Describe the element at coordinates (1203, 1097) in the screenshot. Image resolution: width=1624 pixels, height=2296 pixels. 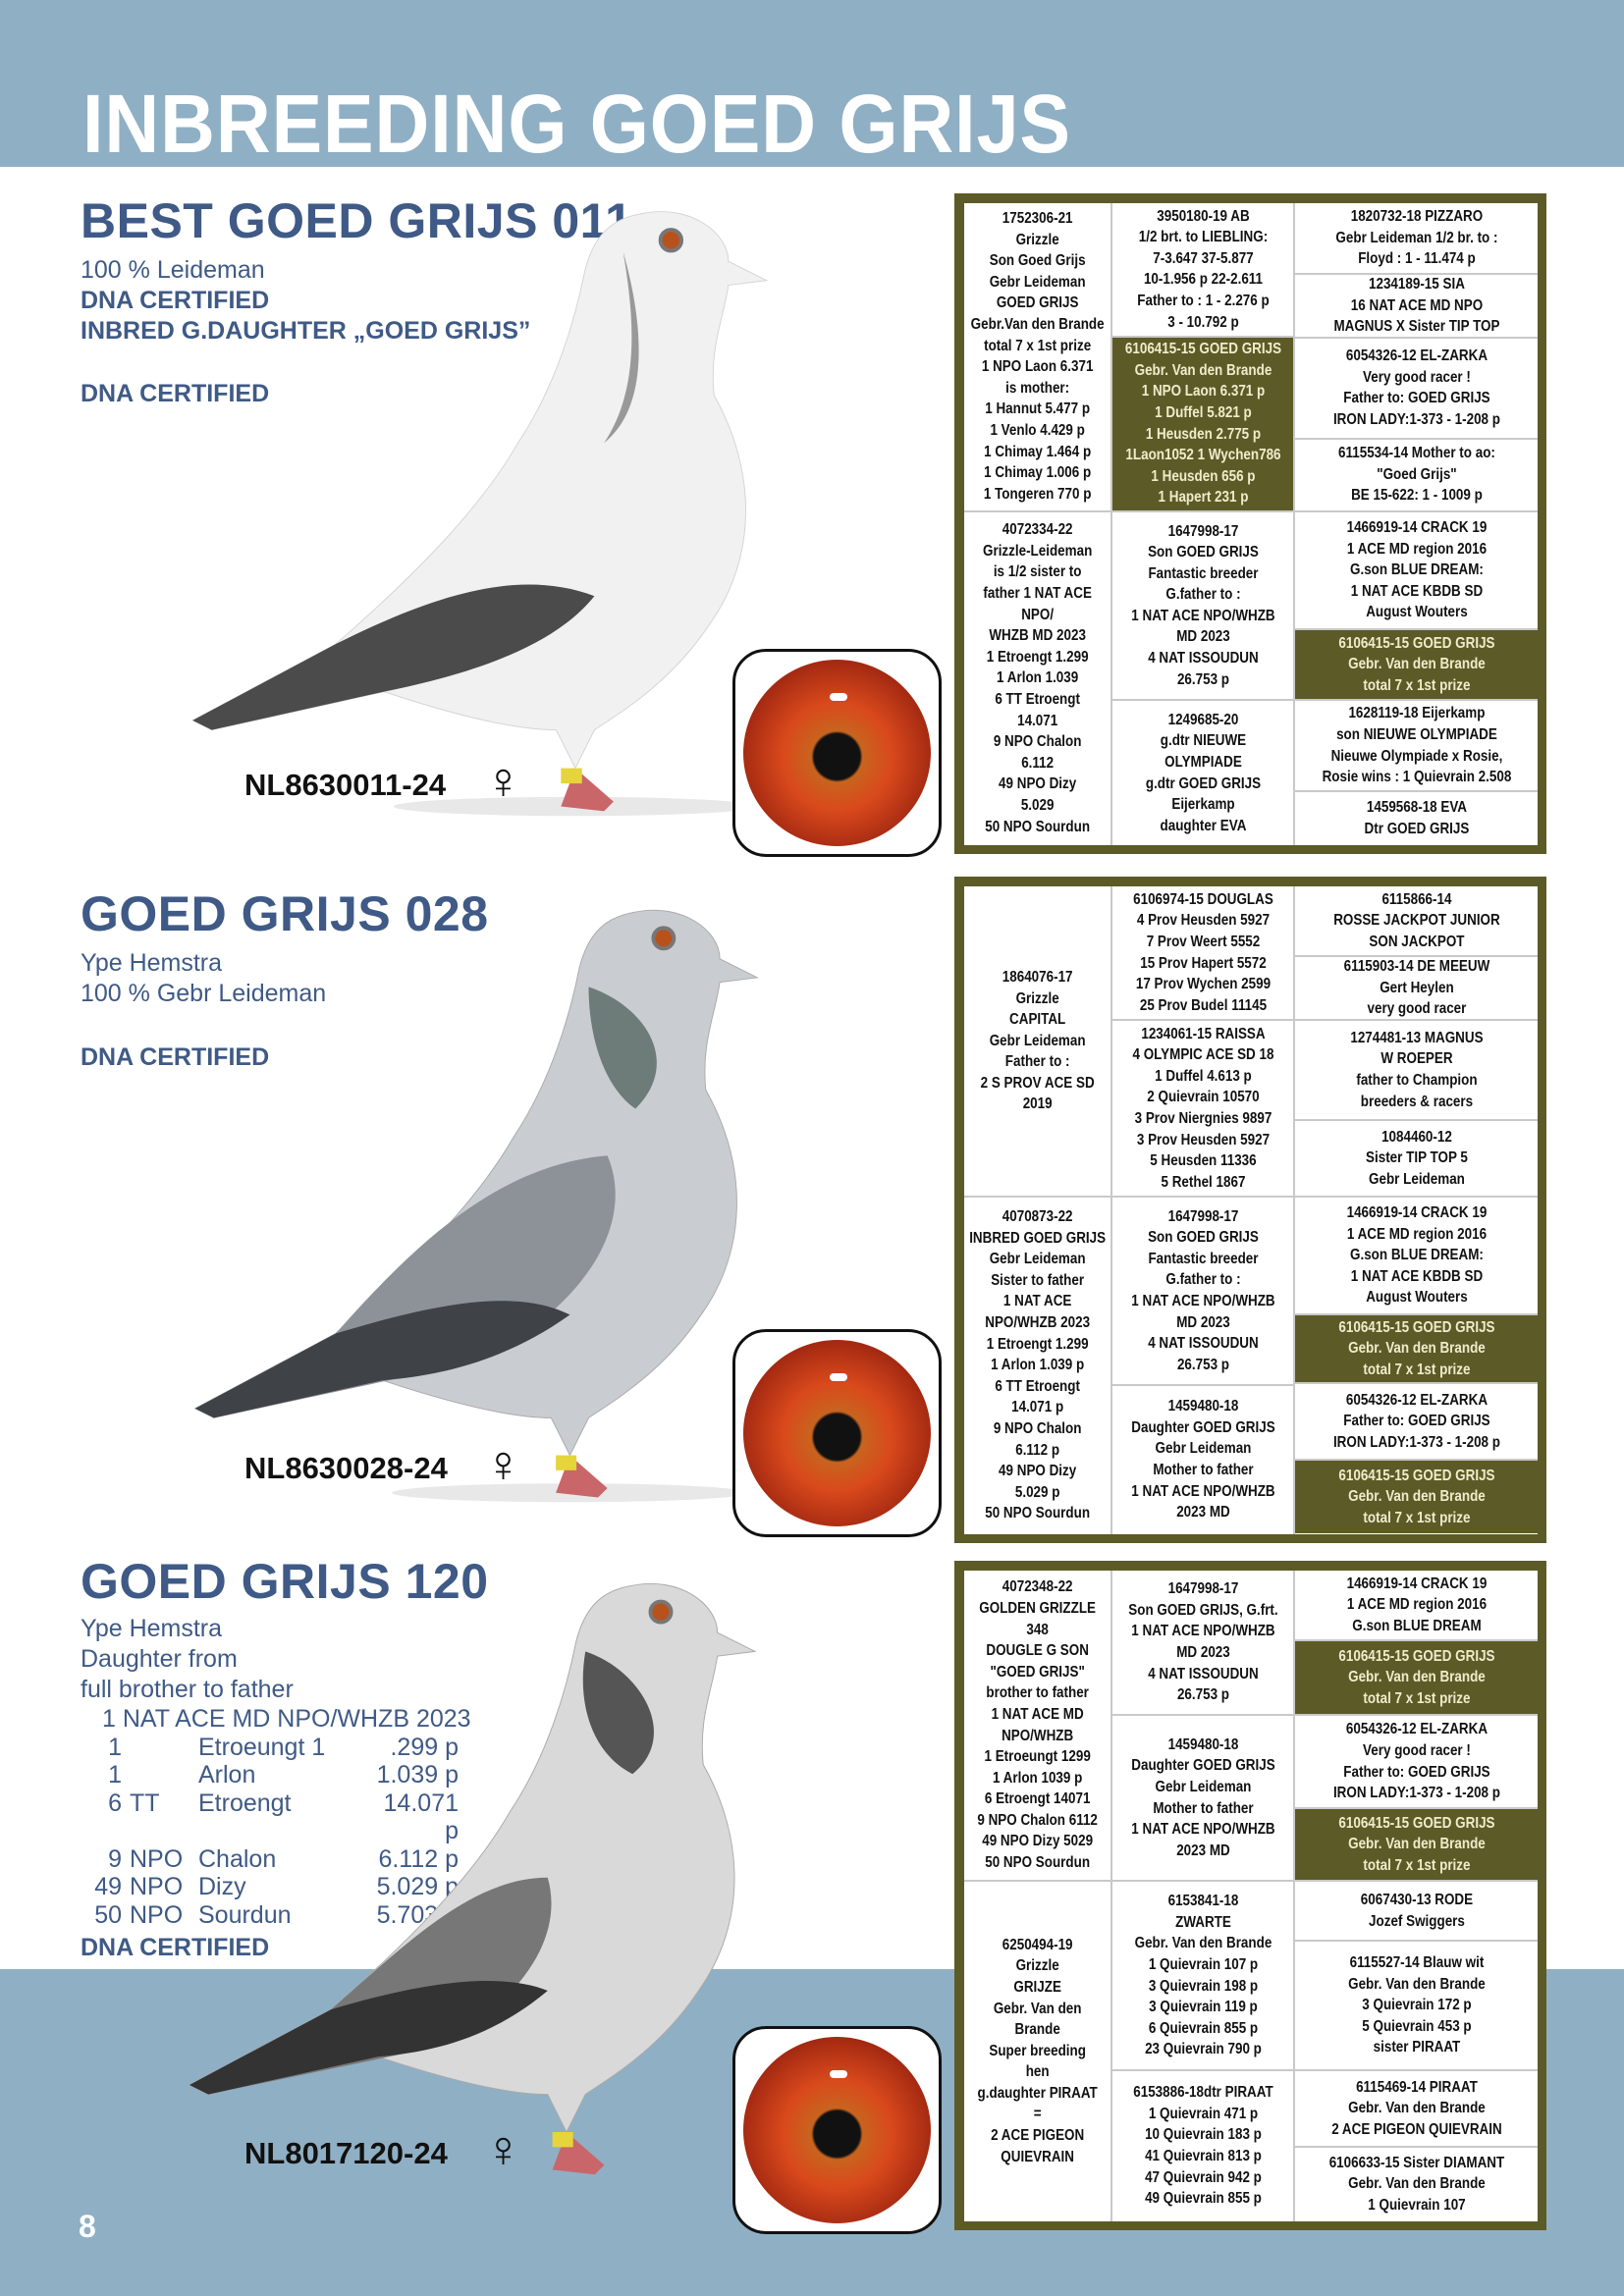
I see `pedigree-line: 2 Quievrain 10570` at that location.